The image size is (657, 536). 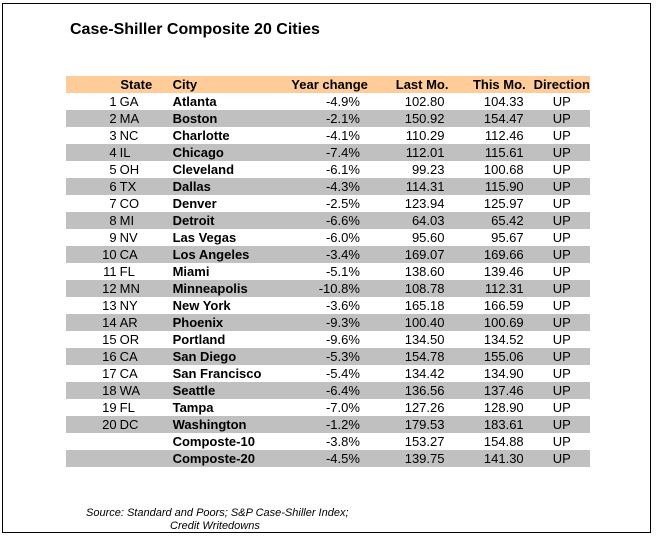 What do you see at coordinates (204, 237) in the screenshot?
I see `city-cell: Las Vegas` at bounding box center [204, 237].